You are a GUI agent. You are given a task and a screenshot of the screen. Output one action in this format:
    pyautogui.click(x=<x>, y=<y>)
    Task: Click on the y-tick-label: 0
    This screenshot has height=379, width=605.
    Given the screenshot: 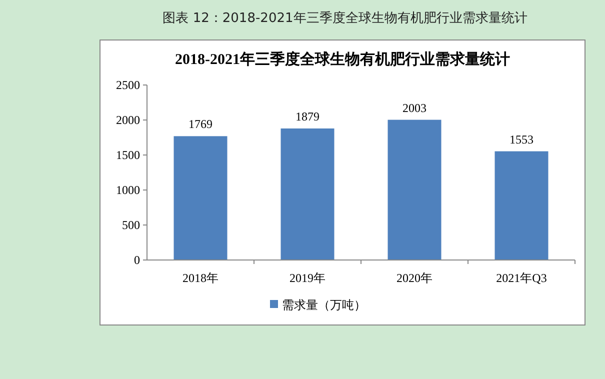 What is the action you would take?
    pyautogui.click(x=137, y=260)
    